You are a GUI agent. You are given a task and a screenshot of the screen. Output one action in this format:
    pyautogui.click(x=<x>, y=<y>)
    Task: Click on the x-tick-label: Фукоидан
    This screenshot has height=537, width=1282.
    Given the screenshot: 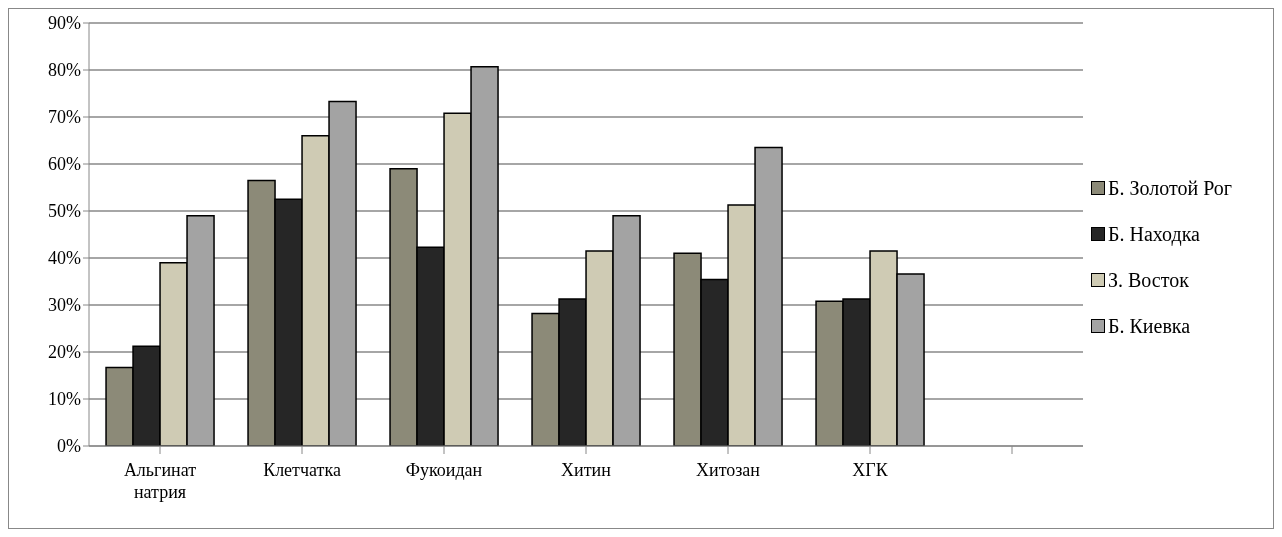 What is the action you would take?
    pyautogui.click(x=444, y=470)
    